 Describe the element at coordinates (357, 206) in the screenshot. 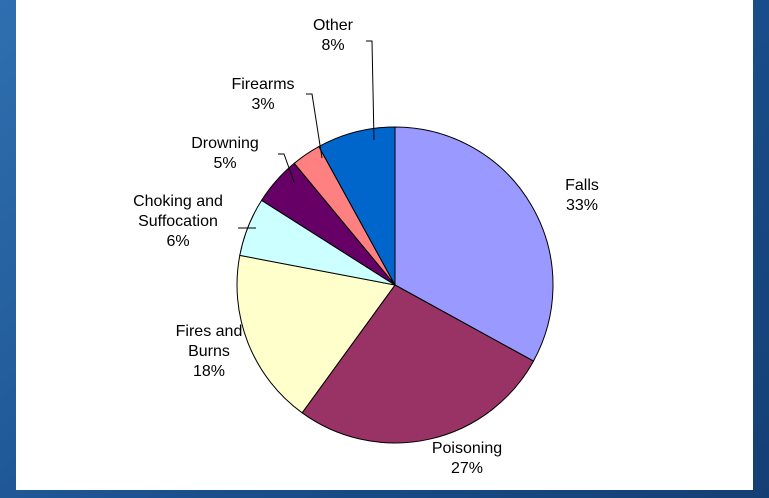

I see `pie-slice-other` at that location.